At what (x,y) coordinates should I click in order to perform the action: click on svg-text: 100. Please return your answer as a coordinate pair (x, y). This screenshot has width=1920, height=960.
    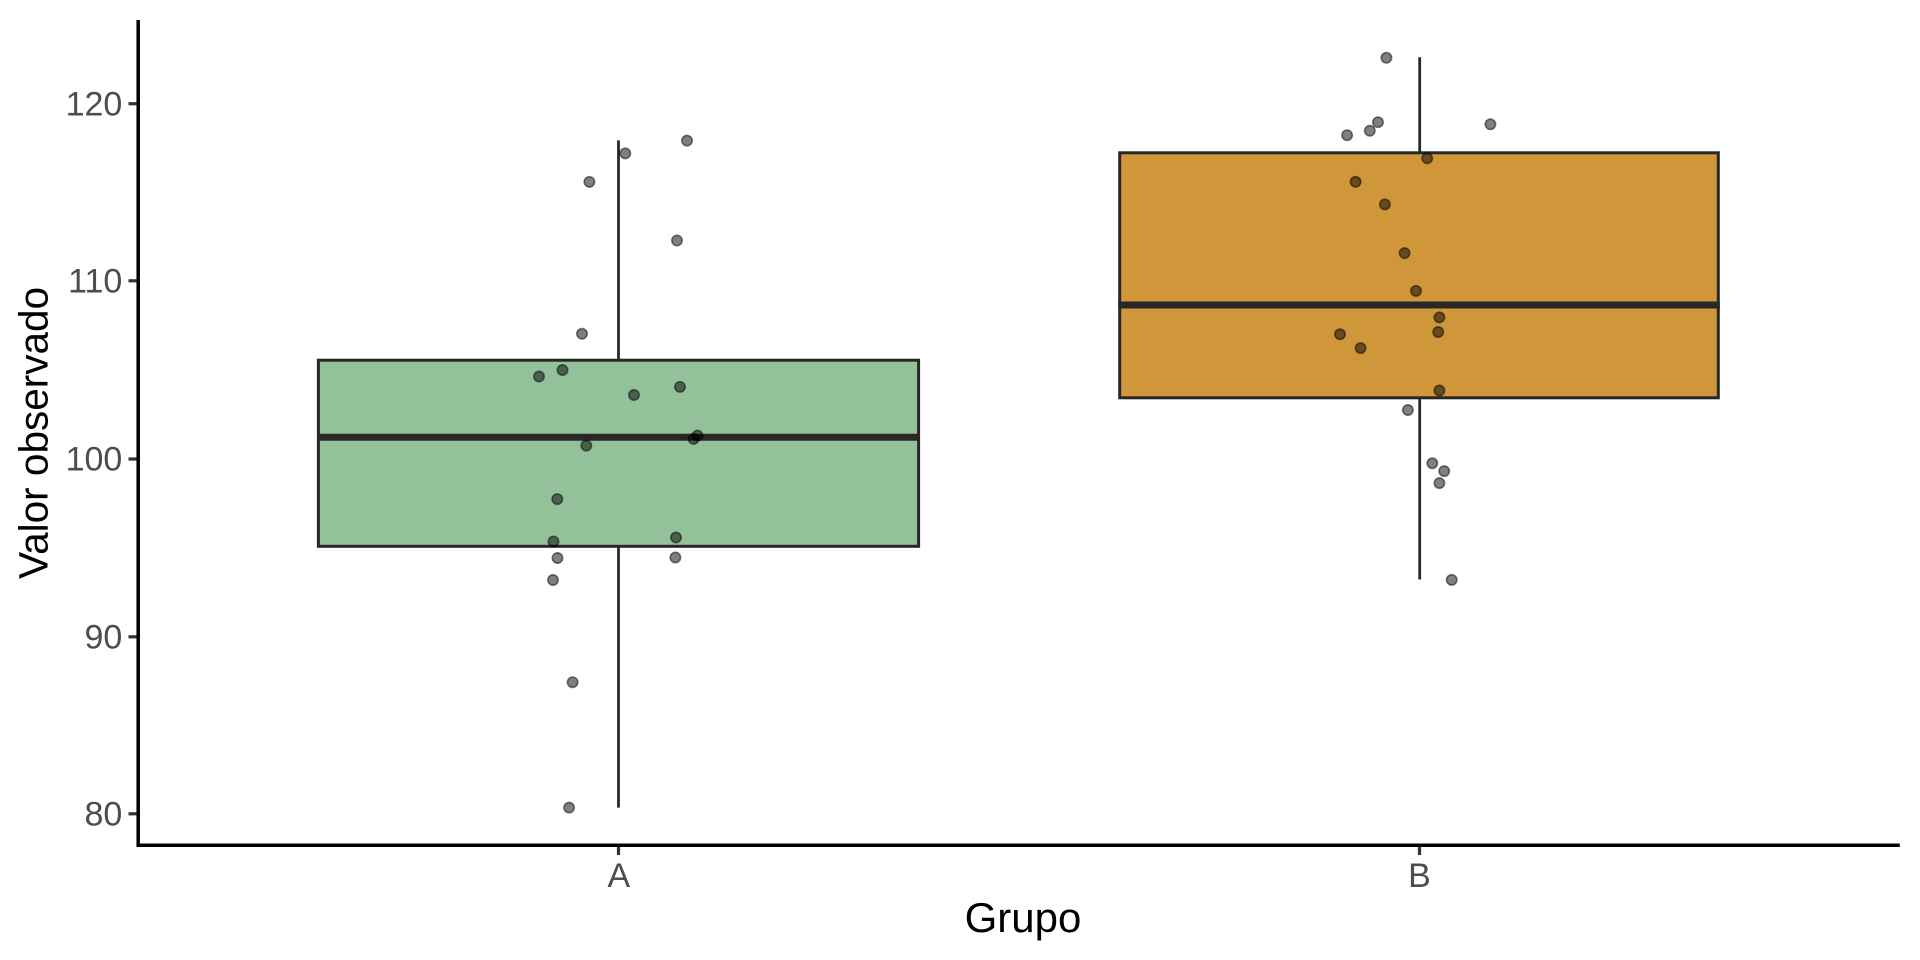
    Looking at the image, I should click on (94, 460).